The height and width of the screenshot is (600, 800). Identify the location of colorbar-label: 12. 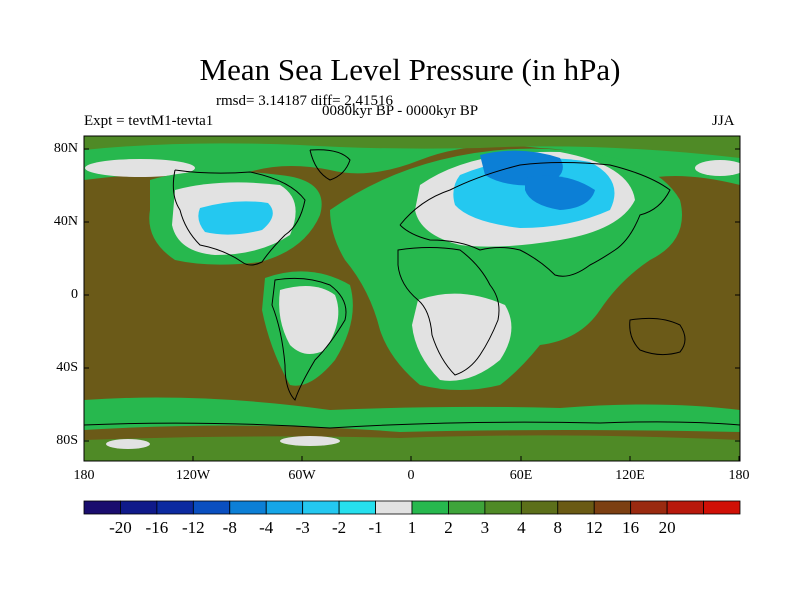
(594, 527).